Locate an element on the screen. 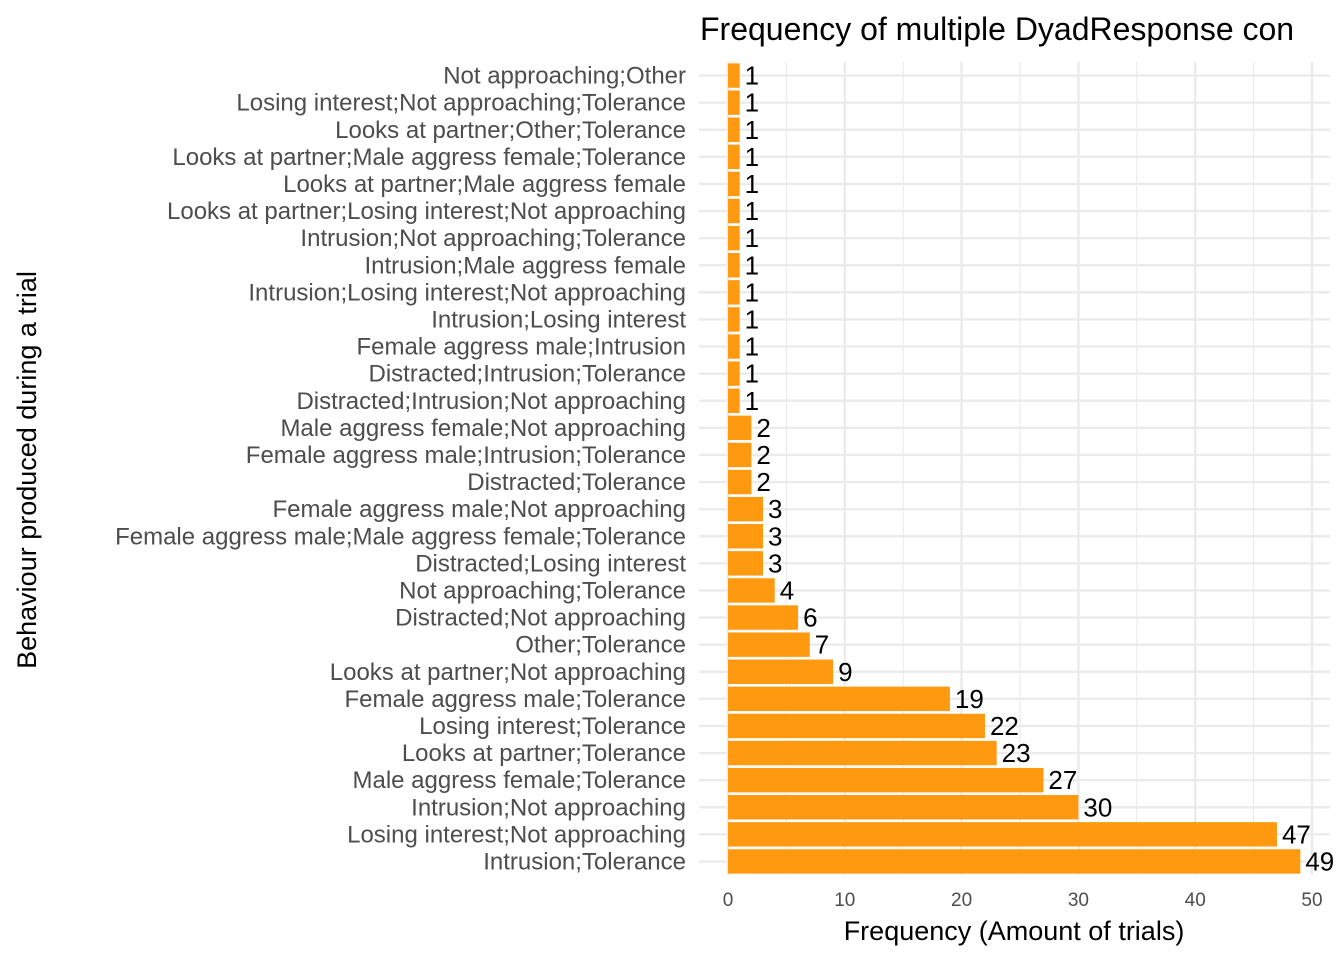 The image size is (1344, 960). category-label: Female aggress male;Tolerance is located at coordinates (516, 699).